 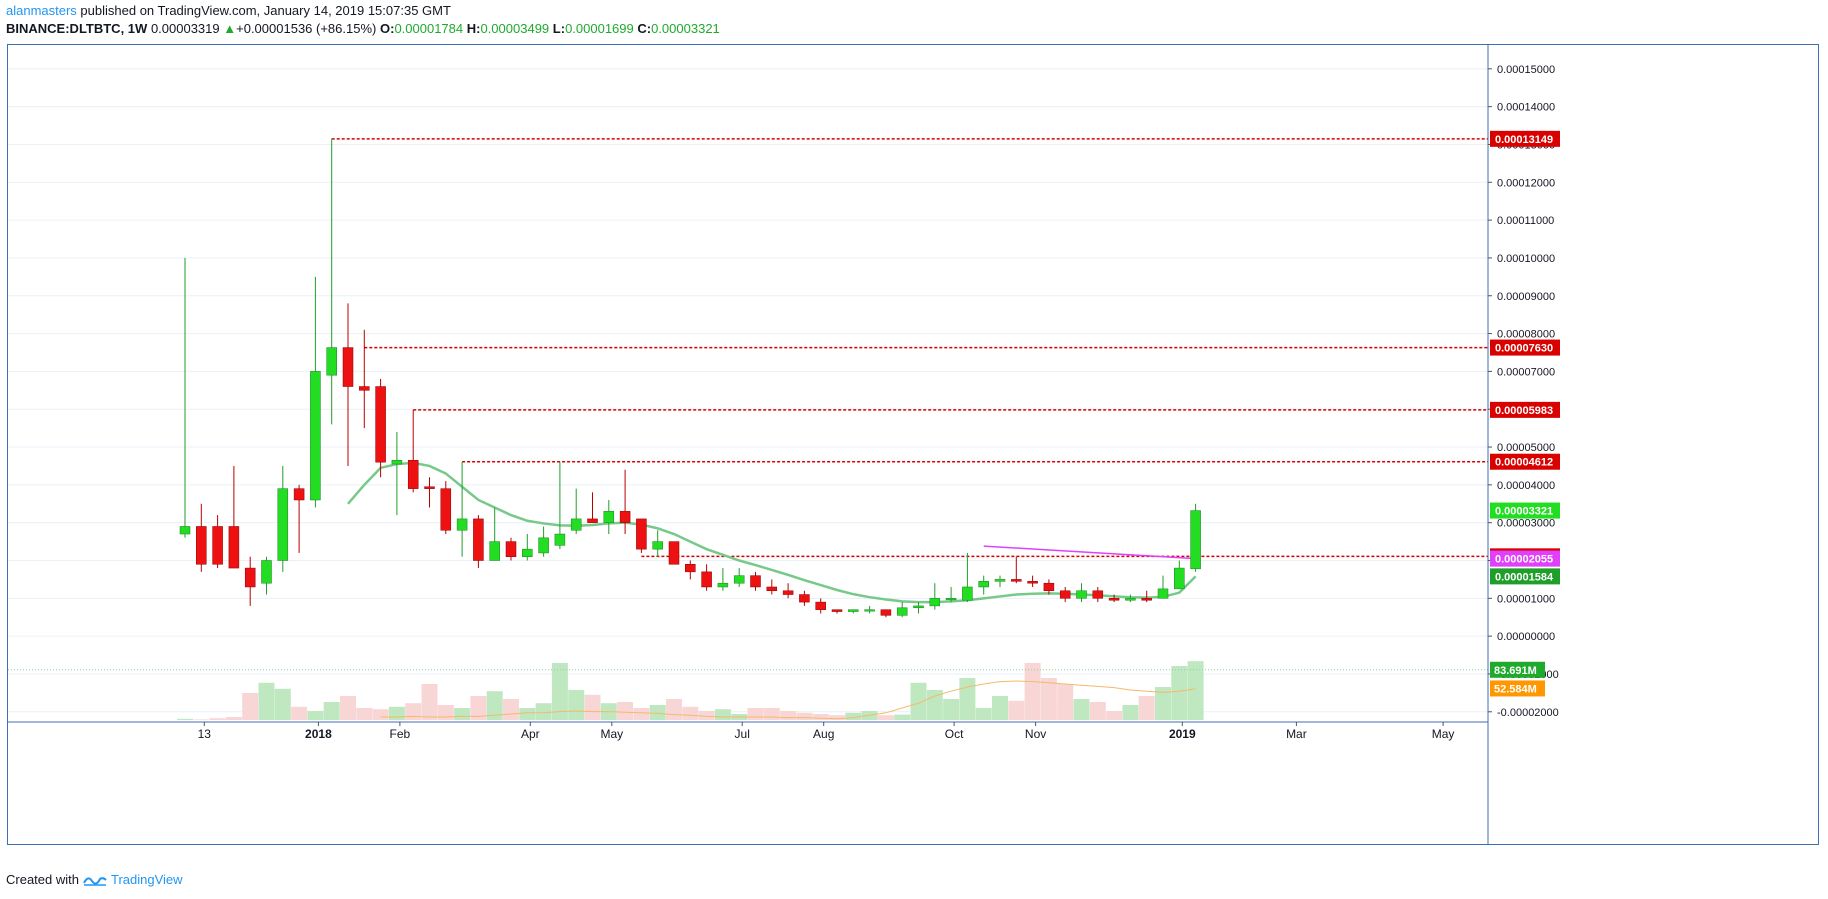 What do you see at coordinates (742, 734) in the screenshot?
I see `x-tick-label: Jul` at bounding box center [742, 734].